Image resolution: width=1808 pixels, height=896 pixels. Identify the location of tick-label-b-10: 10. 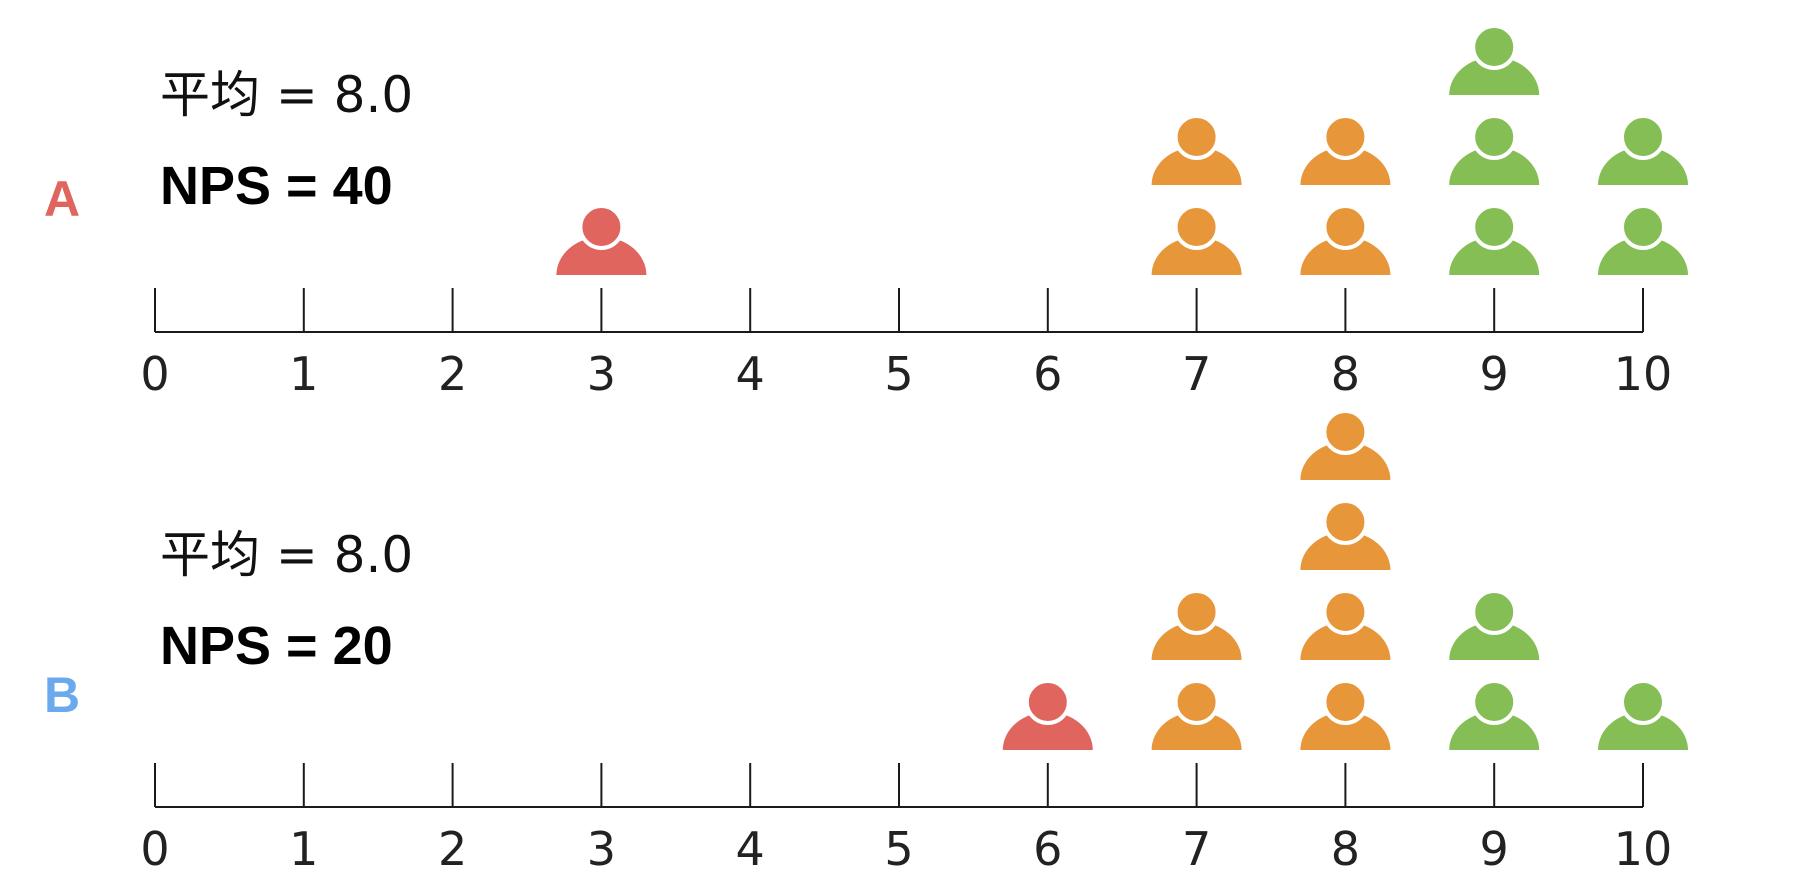
(1643, 849).